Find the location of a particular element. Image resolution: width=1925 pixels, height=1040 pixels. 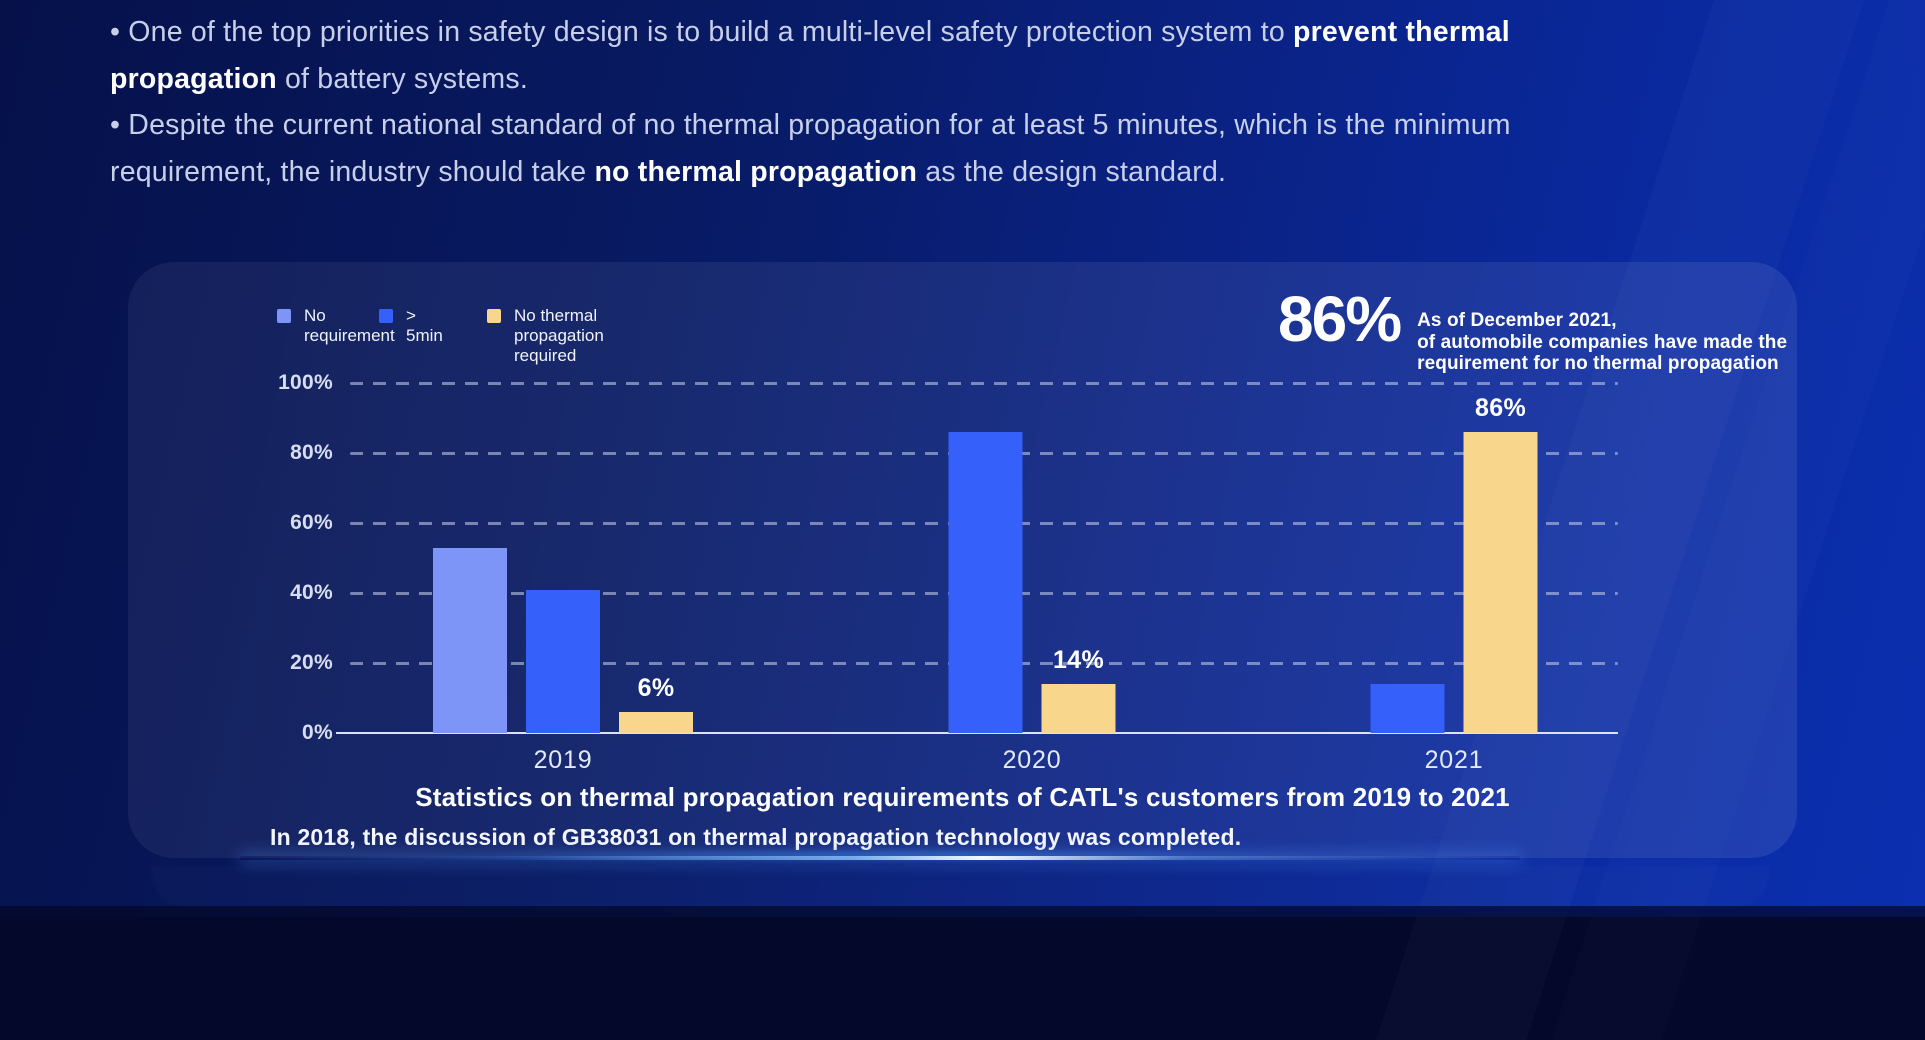

y-axis-tick-label: 100% is located at coordinates (305, 382).